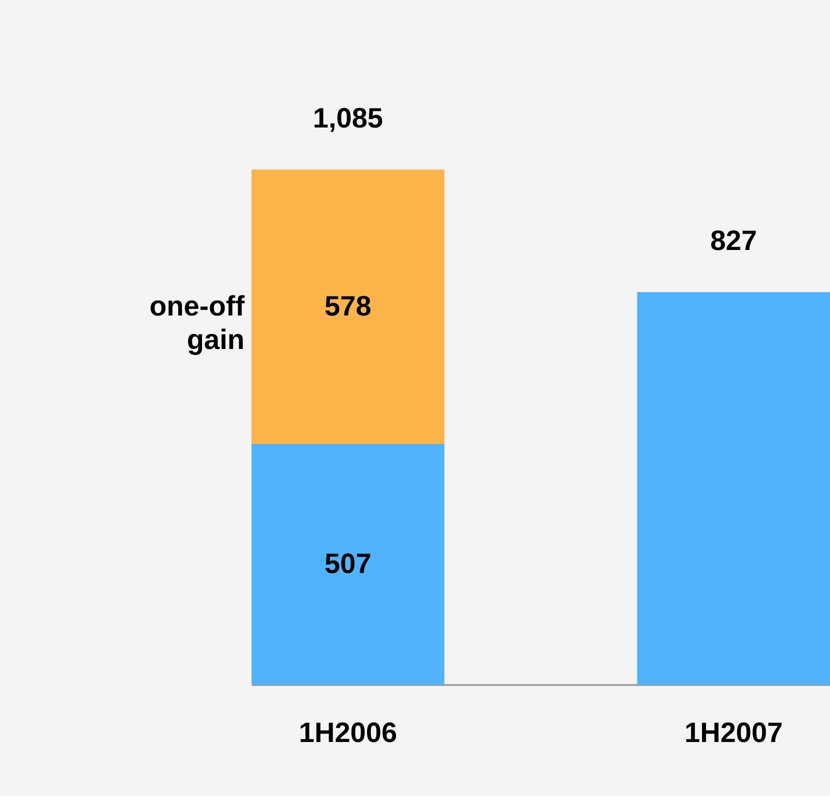 The width and height of the screenshot is (830, 805). What do you see at coordinates (348, 306) in the screenshot?
I see `data-label: 578` at bounding box center [348, 306].